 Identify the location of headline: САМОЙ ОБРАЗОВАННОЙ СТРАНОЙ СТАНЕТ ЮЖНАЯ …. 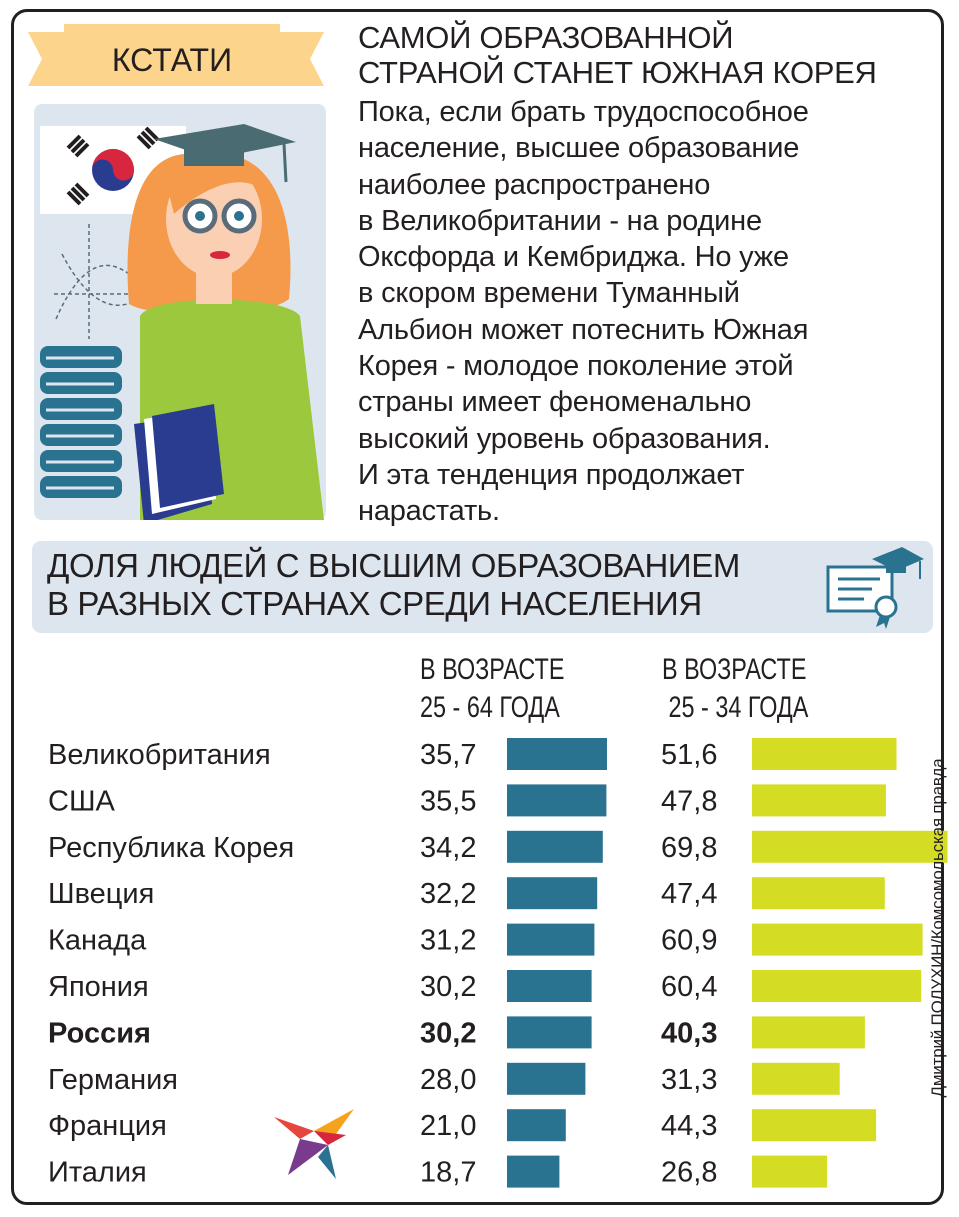
(648, 55).